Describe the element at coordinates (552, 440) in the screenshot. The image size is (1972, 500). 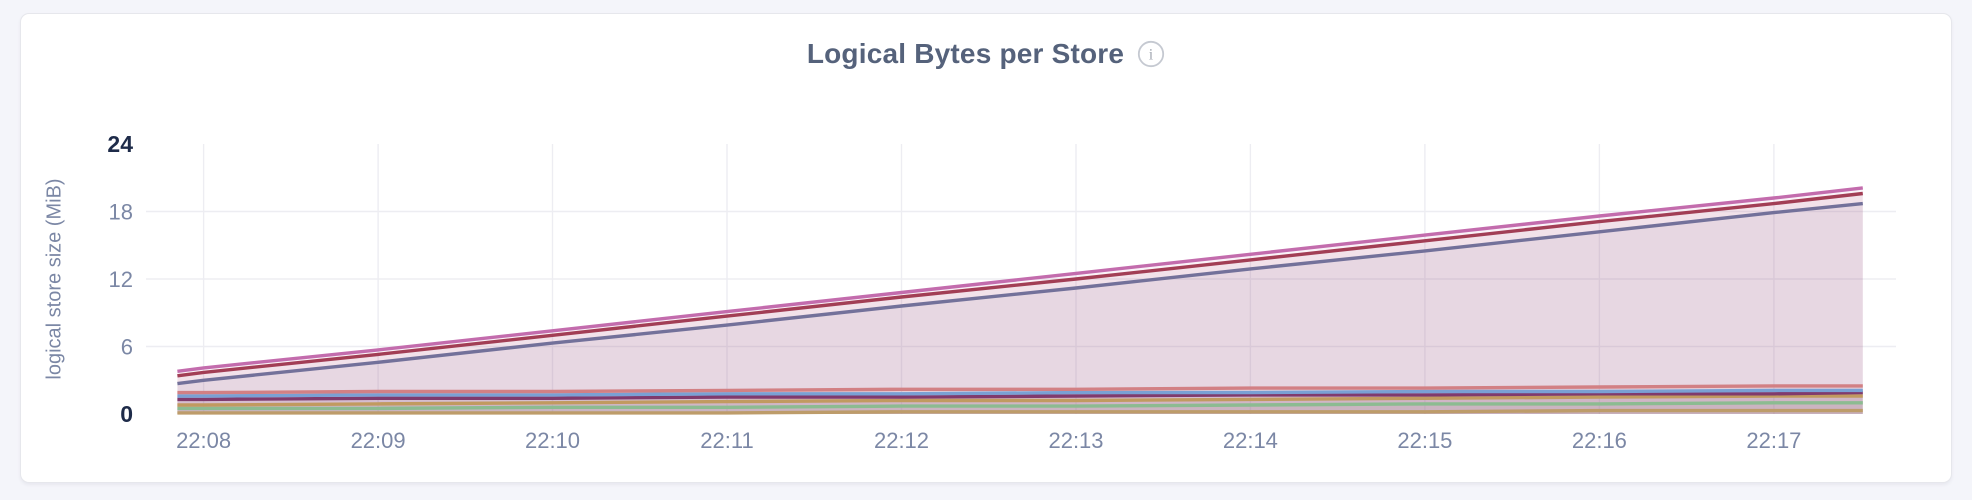
I see `x-tick-label: 22:10` at that location.